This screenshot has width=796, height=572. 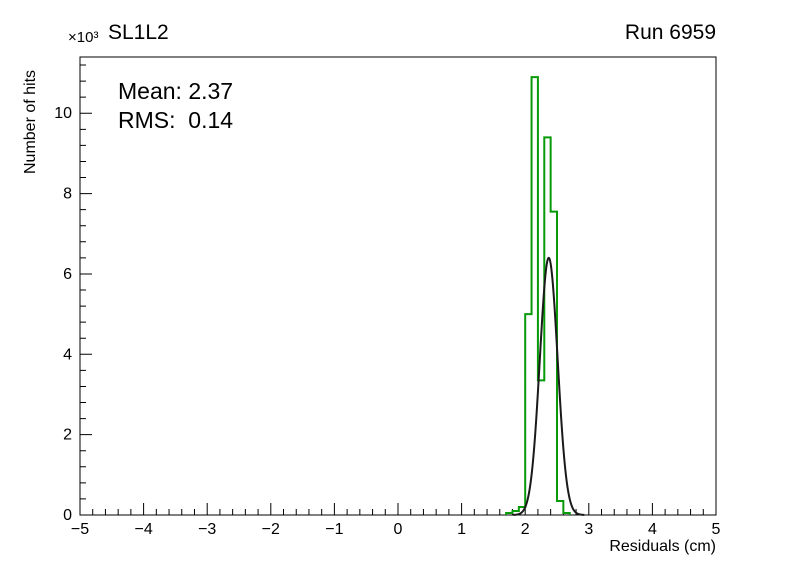 I want to click on x-tick-label: −2, so click(x=271, y=529).